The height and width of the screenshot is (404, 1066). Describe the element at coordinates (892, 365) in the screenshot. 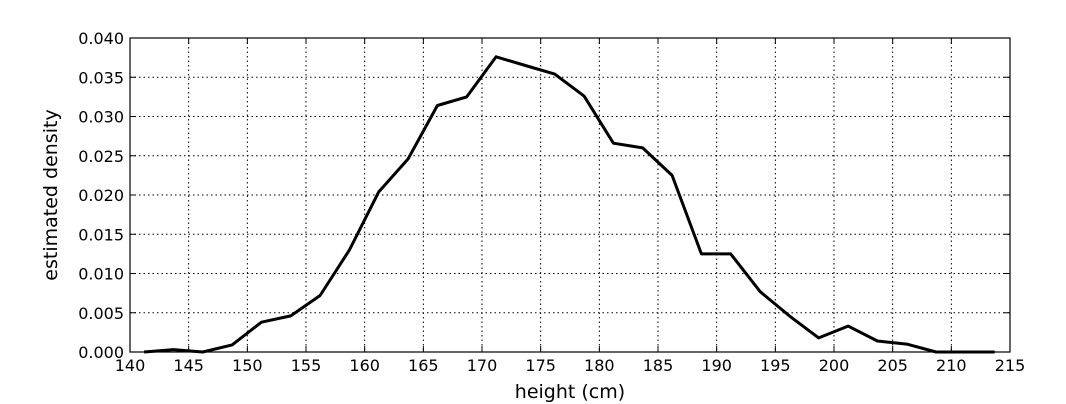

I see `x-tick-label: 205` at that location.